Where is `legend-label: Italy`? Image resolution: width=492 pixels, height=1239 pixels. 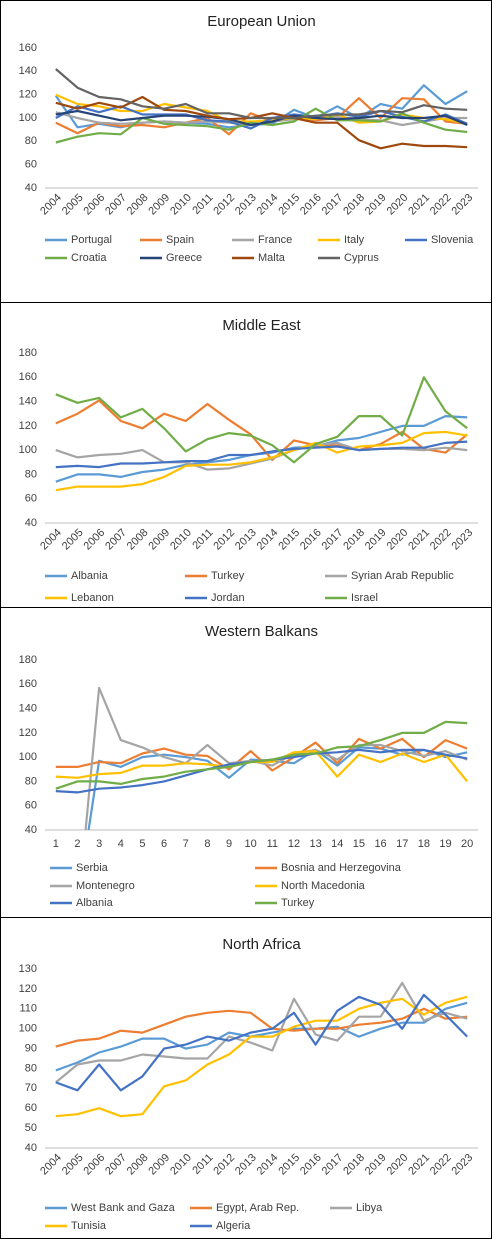
legend-label: Italy is located at coordinates (354, 240).